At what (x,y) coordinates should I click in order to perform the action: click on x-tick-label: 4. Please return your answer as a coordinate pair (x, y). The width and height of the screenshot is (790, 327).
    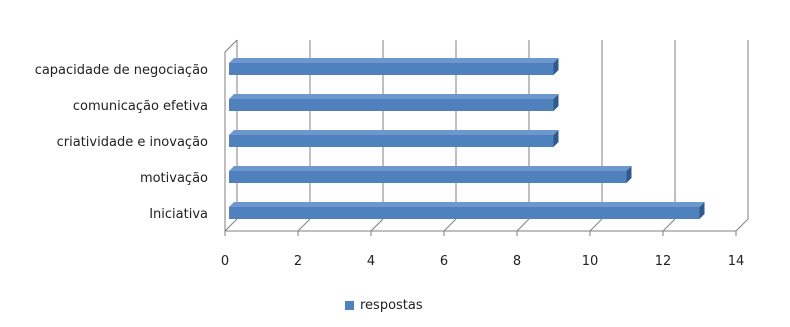
    Looking at the image, I should click on (371, 261).